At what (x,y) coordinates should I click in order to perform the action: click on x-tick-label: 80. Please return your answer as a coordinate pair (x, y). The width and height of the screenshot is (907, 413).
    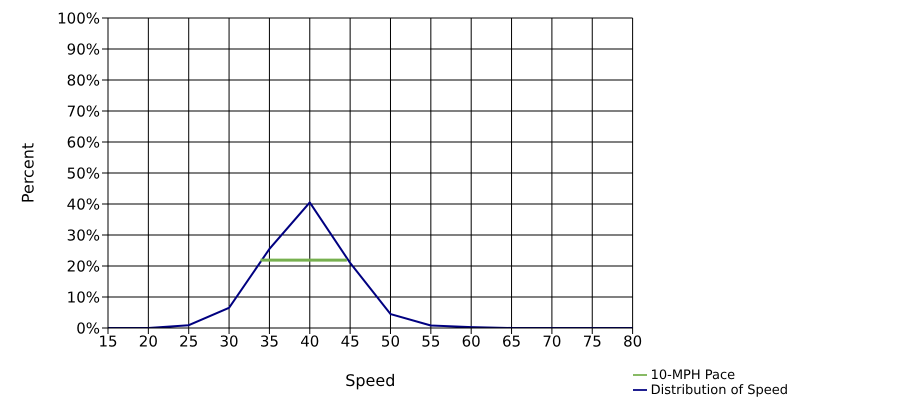
    Looking at the image, I should click on (632, 341).